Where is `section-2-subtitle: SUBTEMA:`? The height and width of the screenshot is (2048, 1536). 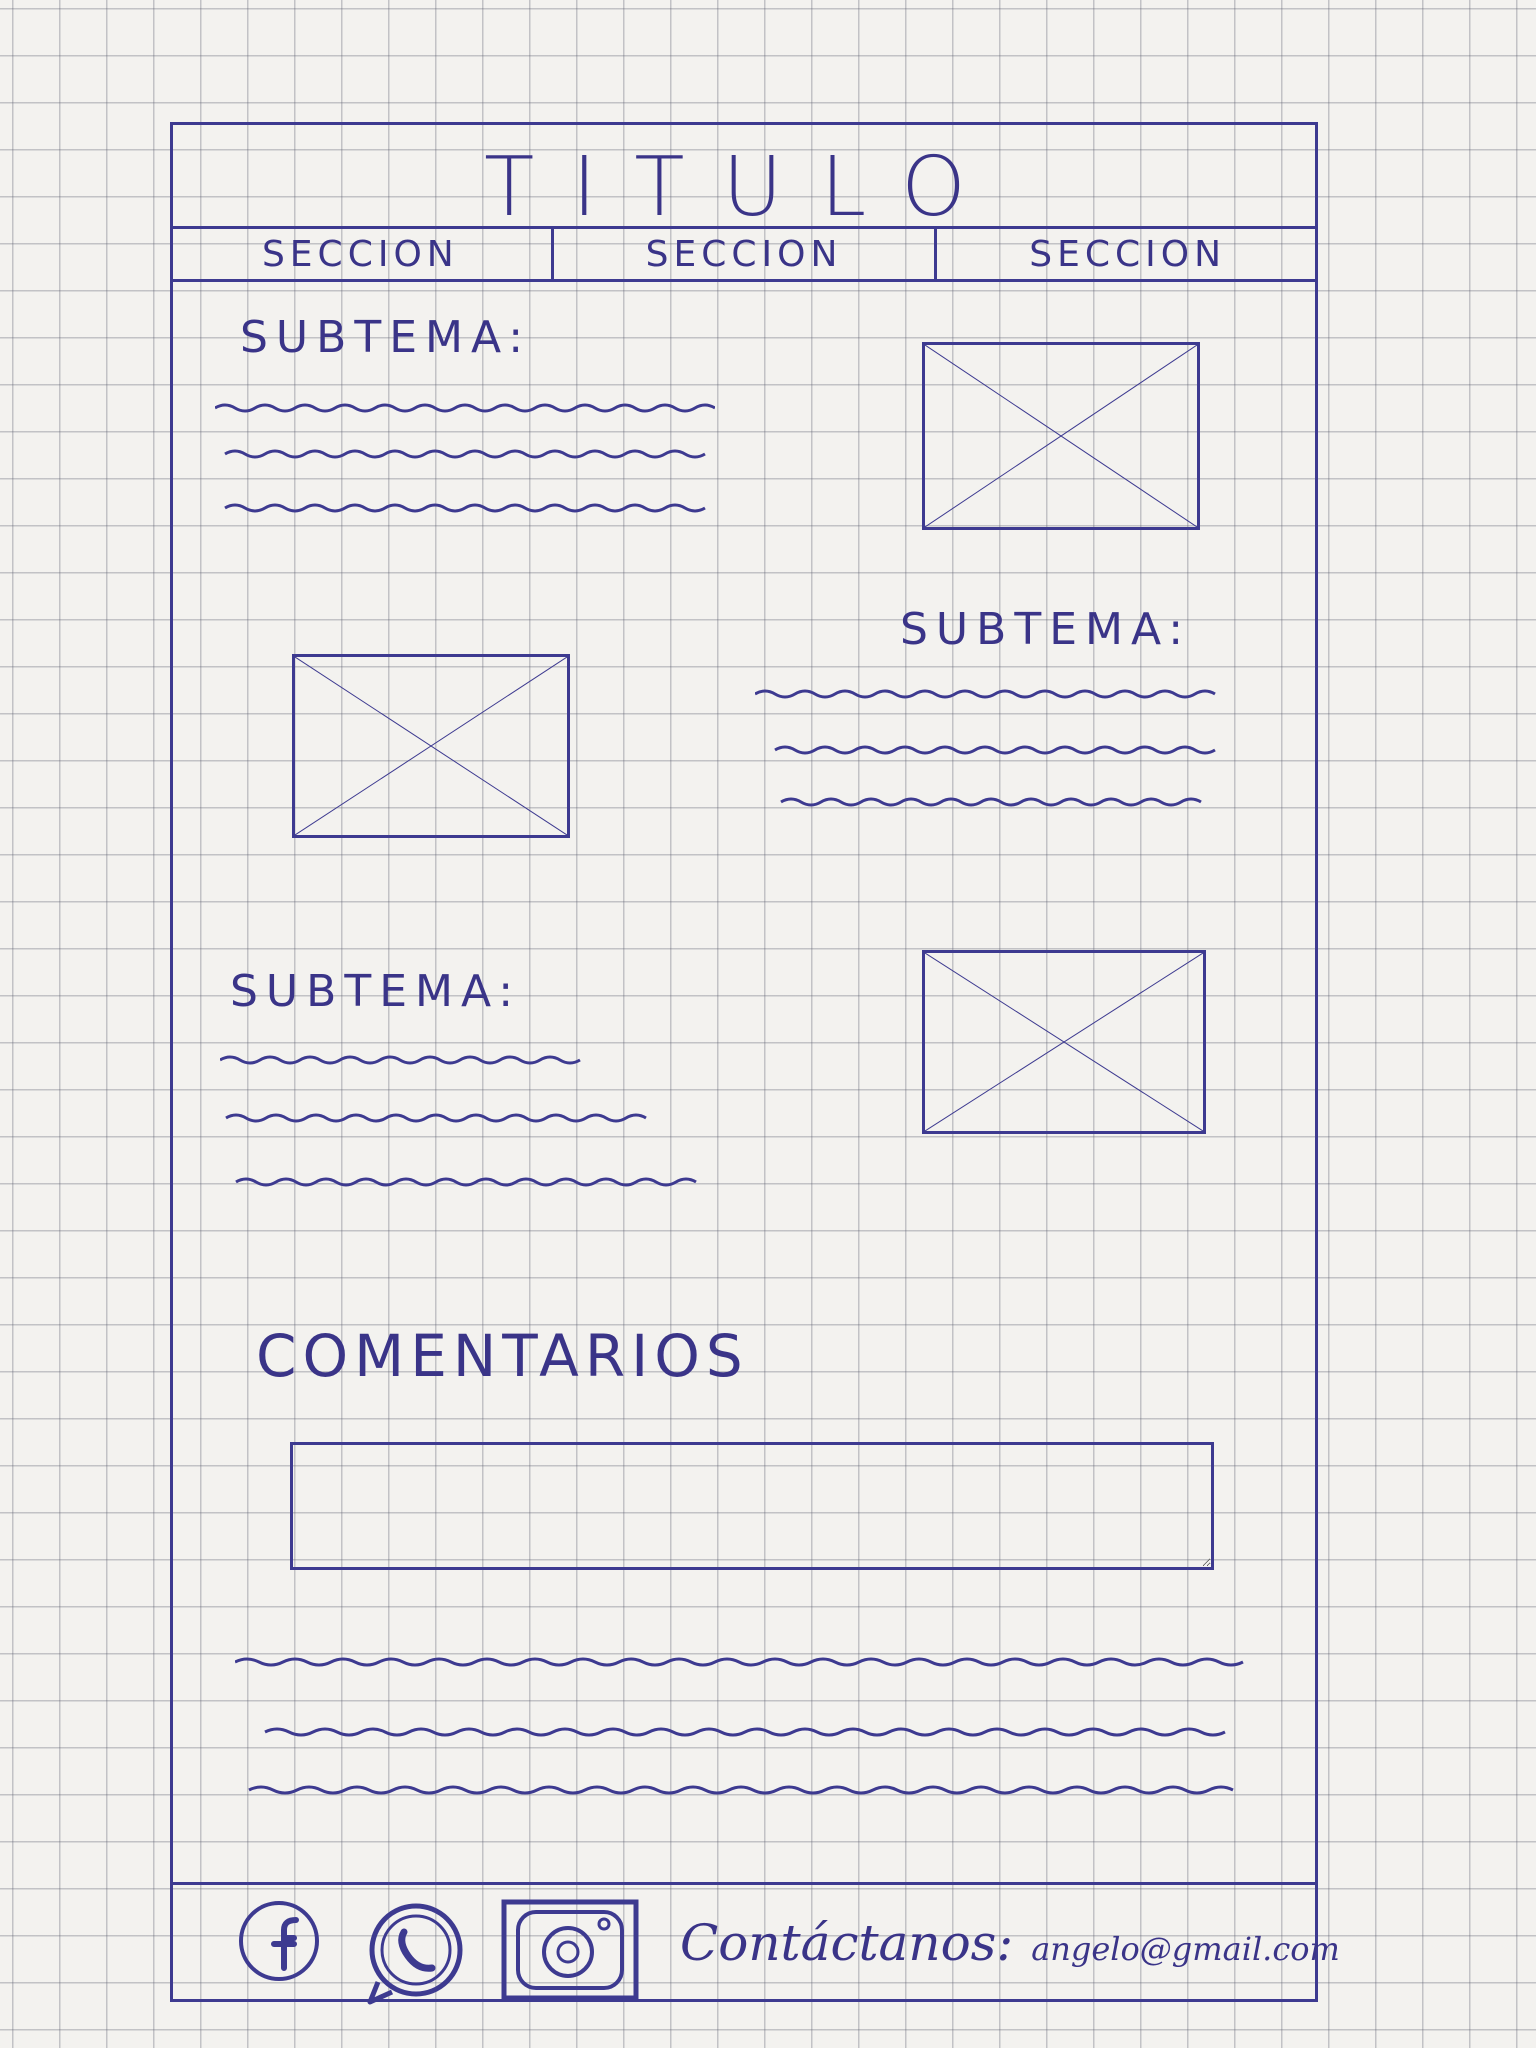
section-2-subtitle: SUBTEMA: is located at coordinates (1046, 629).